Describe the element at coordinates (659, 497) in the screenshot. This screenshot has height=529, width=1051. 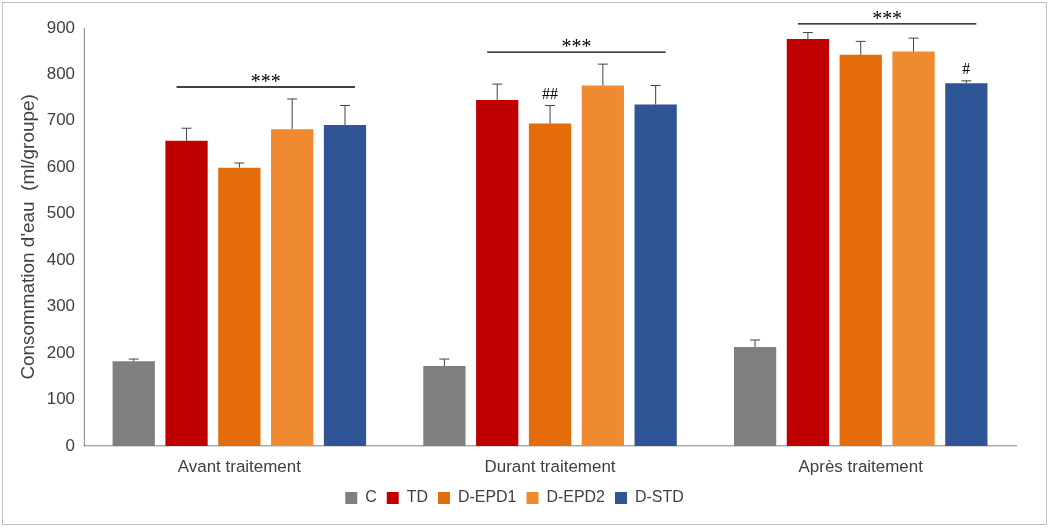
I see `legend-label: D-STD` at that location.